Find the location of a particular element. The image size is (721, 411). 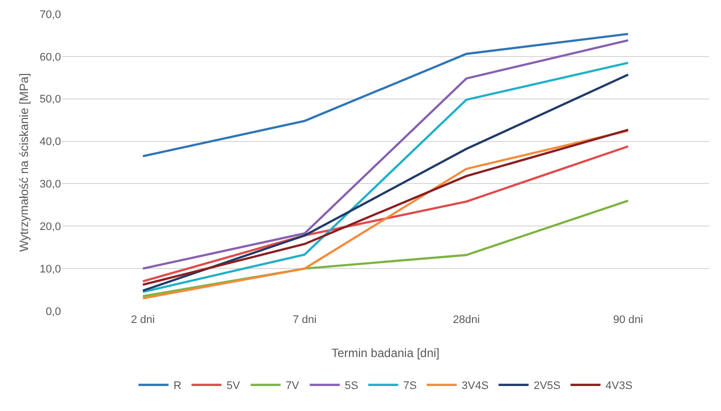

y-tick-label: 0,0 is located at coordinates (53, 312).